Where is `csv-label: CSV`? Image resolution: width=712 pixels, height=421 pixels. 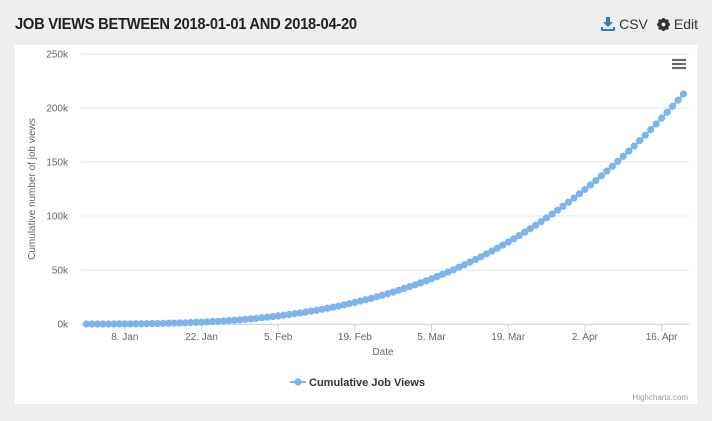
csv-label: CSV is located at coordinates (633, 24).